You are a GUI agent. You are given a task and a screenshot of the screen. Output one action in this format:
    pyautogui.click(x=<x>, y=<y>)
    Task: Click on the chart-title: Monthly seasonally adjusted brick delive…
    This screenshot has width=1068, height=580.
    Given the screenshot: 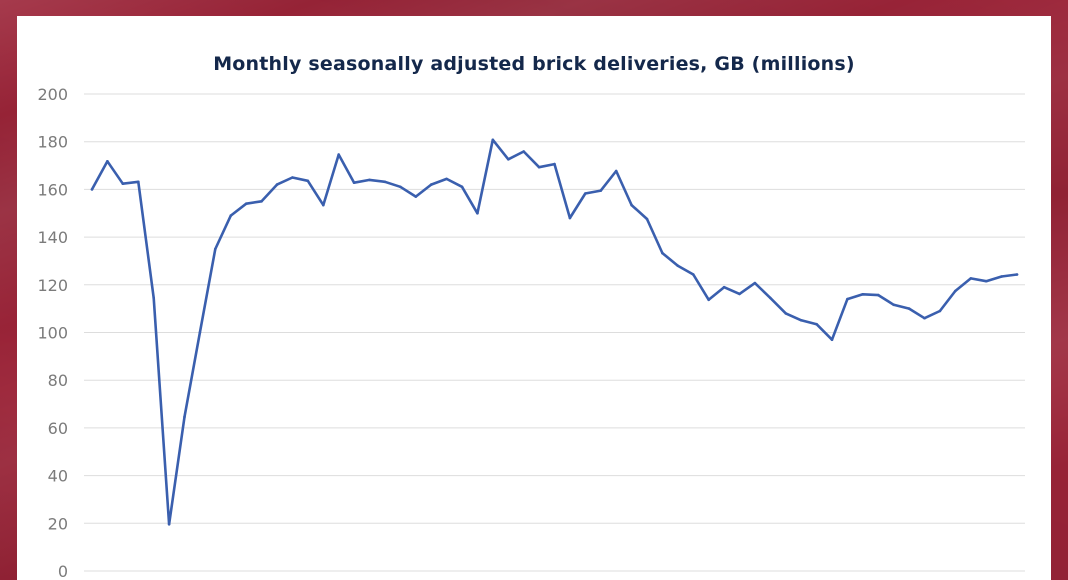 What is the action you would take?
    pyautogui.click(x=534, y=64)
    